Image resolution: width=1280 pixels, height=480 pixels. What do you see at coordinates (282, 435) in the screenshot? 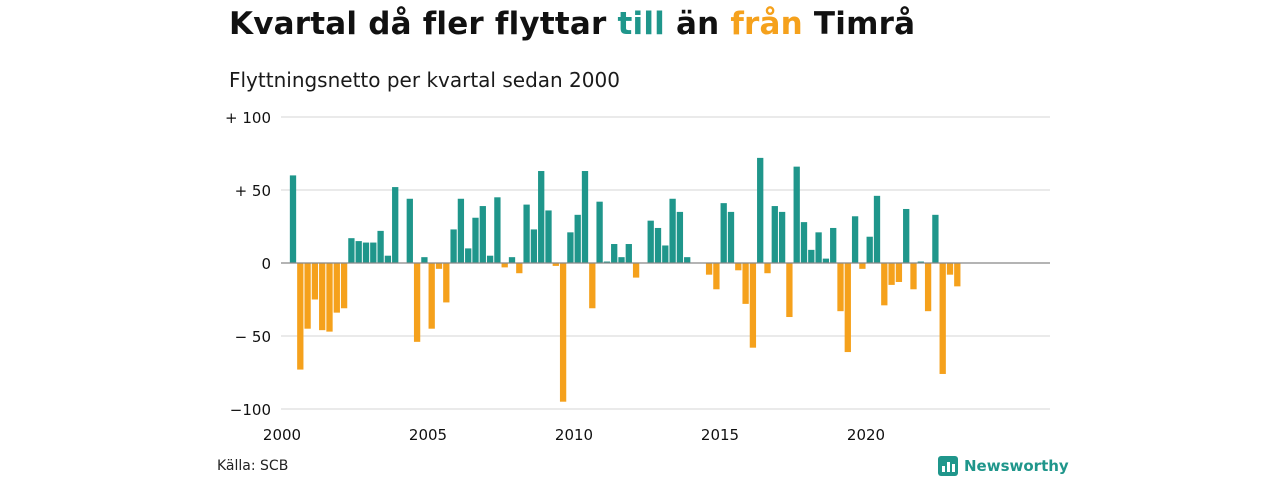
I see `x-tick-label: 2000` at bounding box center [282, 435].